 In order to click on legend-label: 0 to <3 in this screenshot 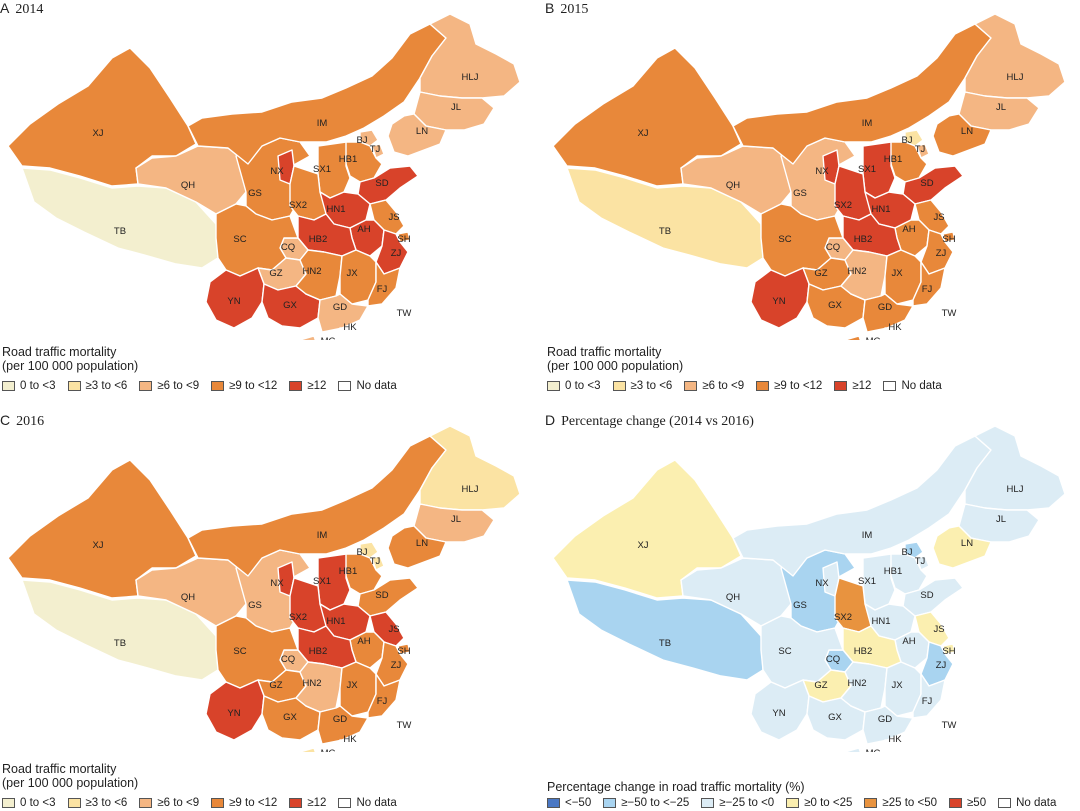, I will do `click(583, 386)`.